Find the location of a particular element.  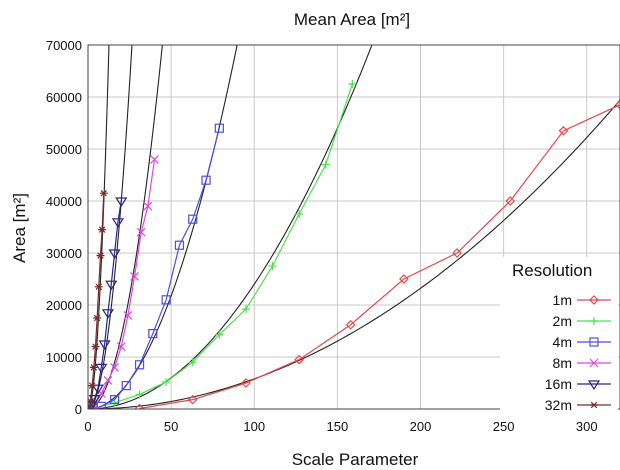

series-line-32m is located at coordinates (96, 301).